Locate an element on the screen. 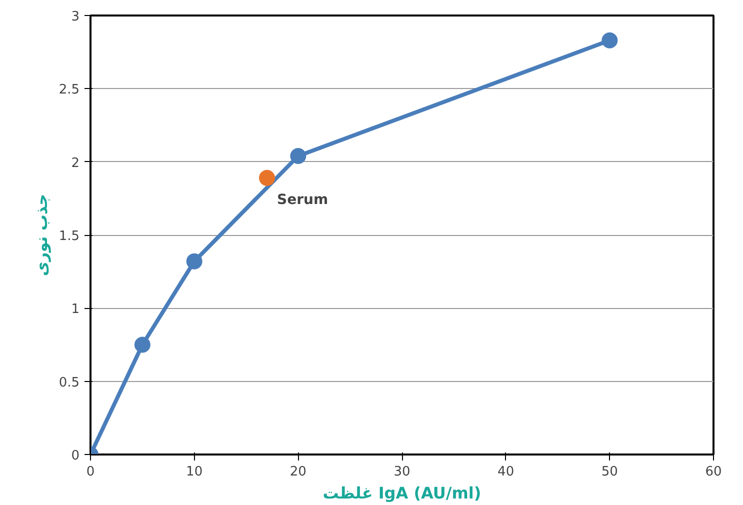  y-tick-label: 3 is located at coordinates (75, 17).